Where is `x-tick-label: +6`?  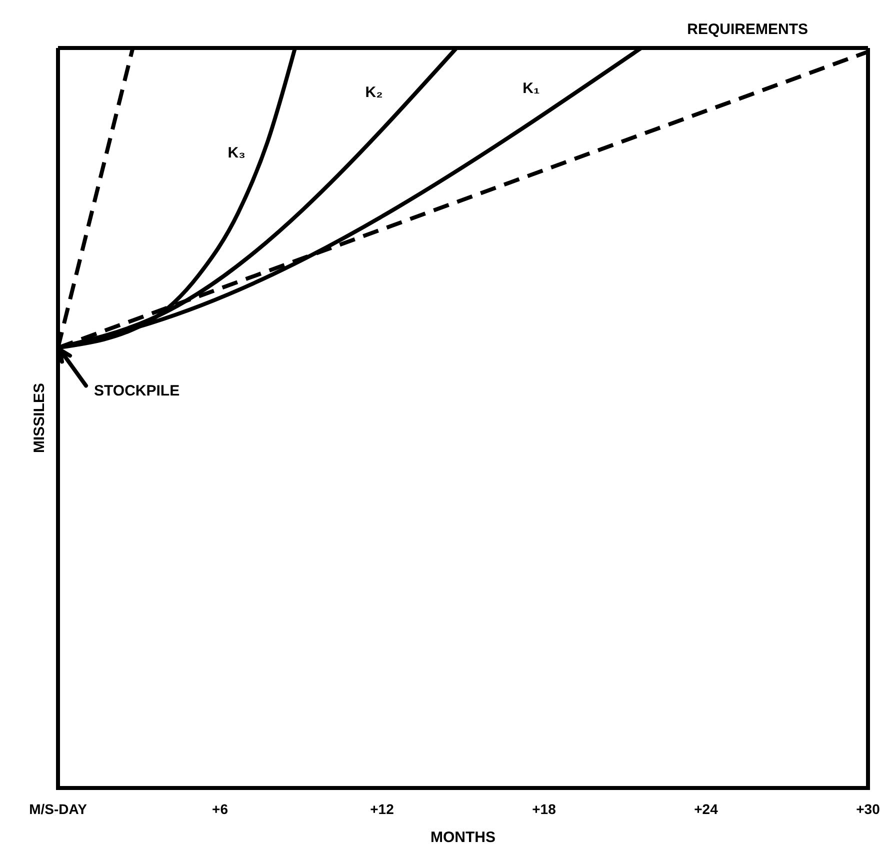
x-tick-label: +6 is located at coordinates (220, 809).